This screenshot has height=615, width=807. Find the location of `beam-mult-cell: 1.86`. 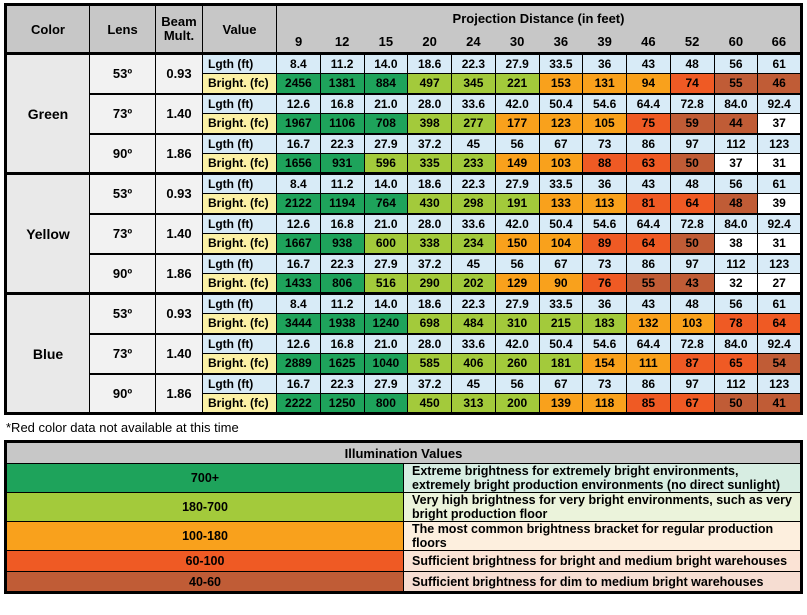

beam-mult-cell: 1.86 is located at coordinates (179, 393).